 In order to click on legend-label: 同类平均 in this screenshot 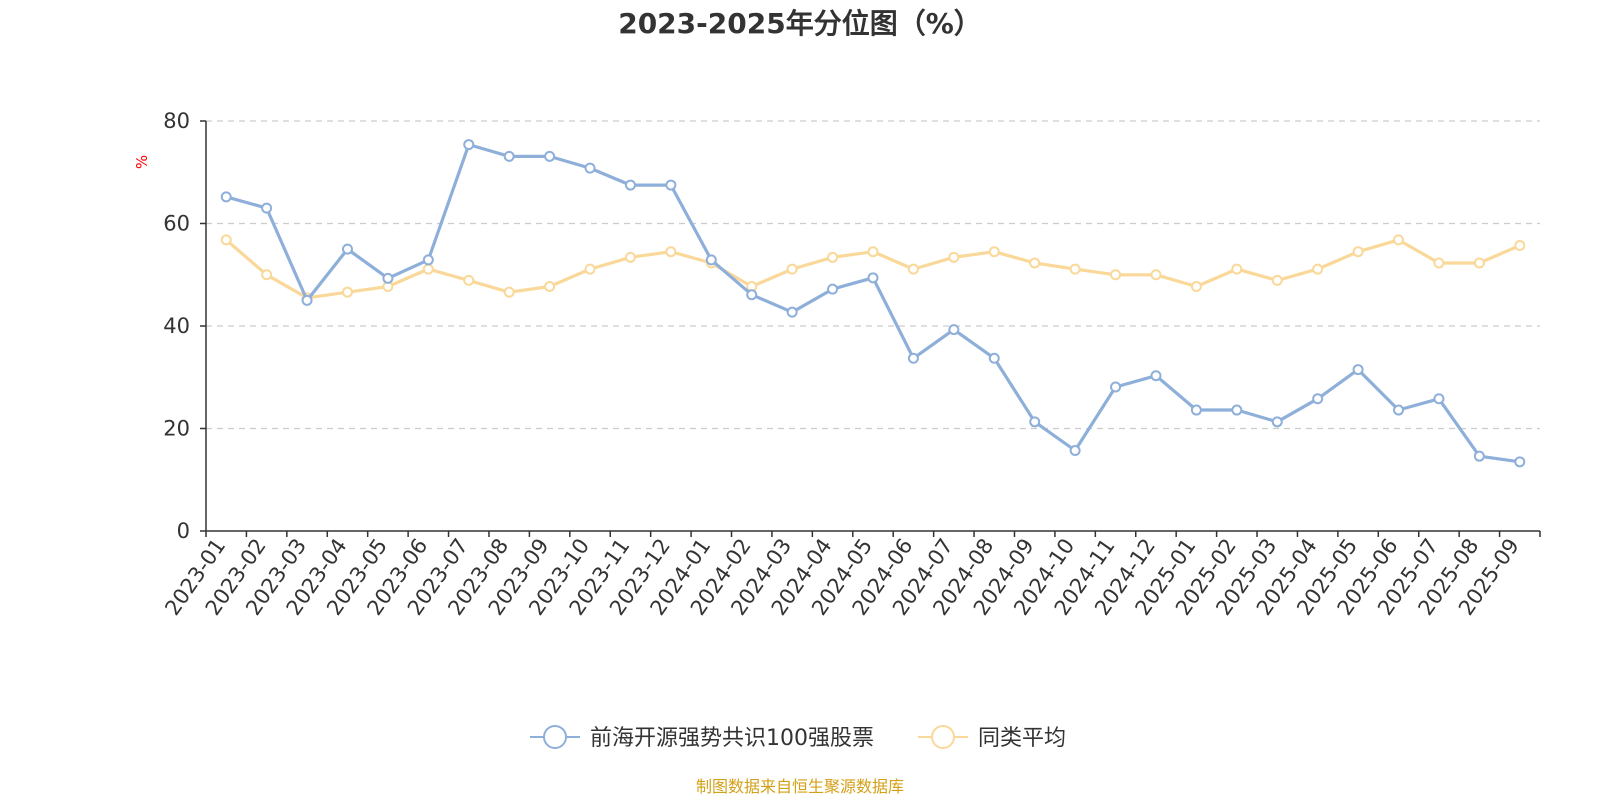, I will do `click(1022, 738)`.